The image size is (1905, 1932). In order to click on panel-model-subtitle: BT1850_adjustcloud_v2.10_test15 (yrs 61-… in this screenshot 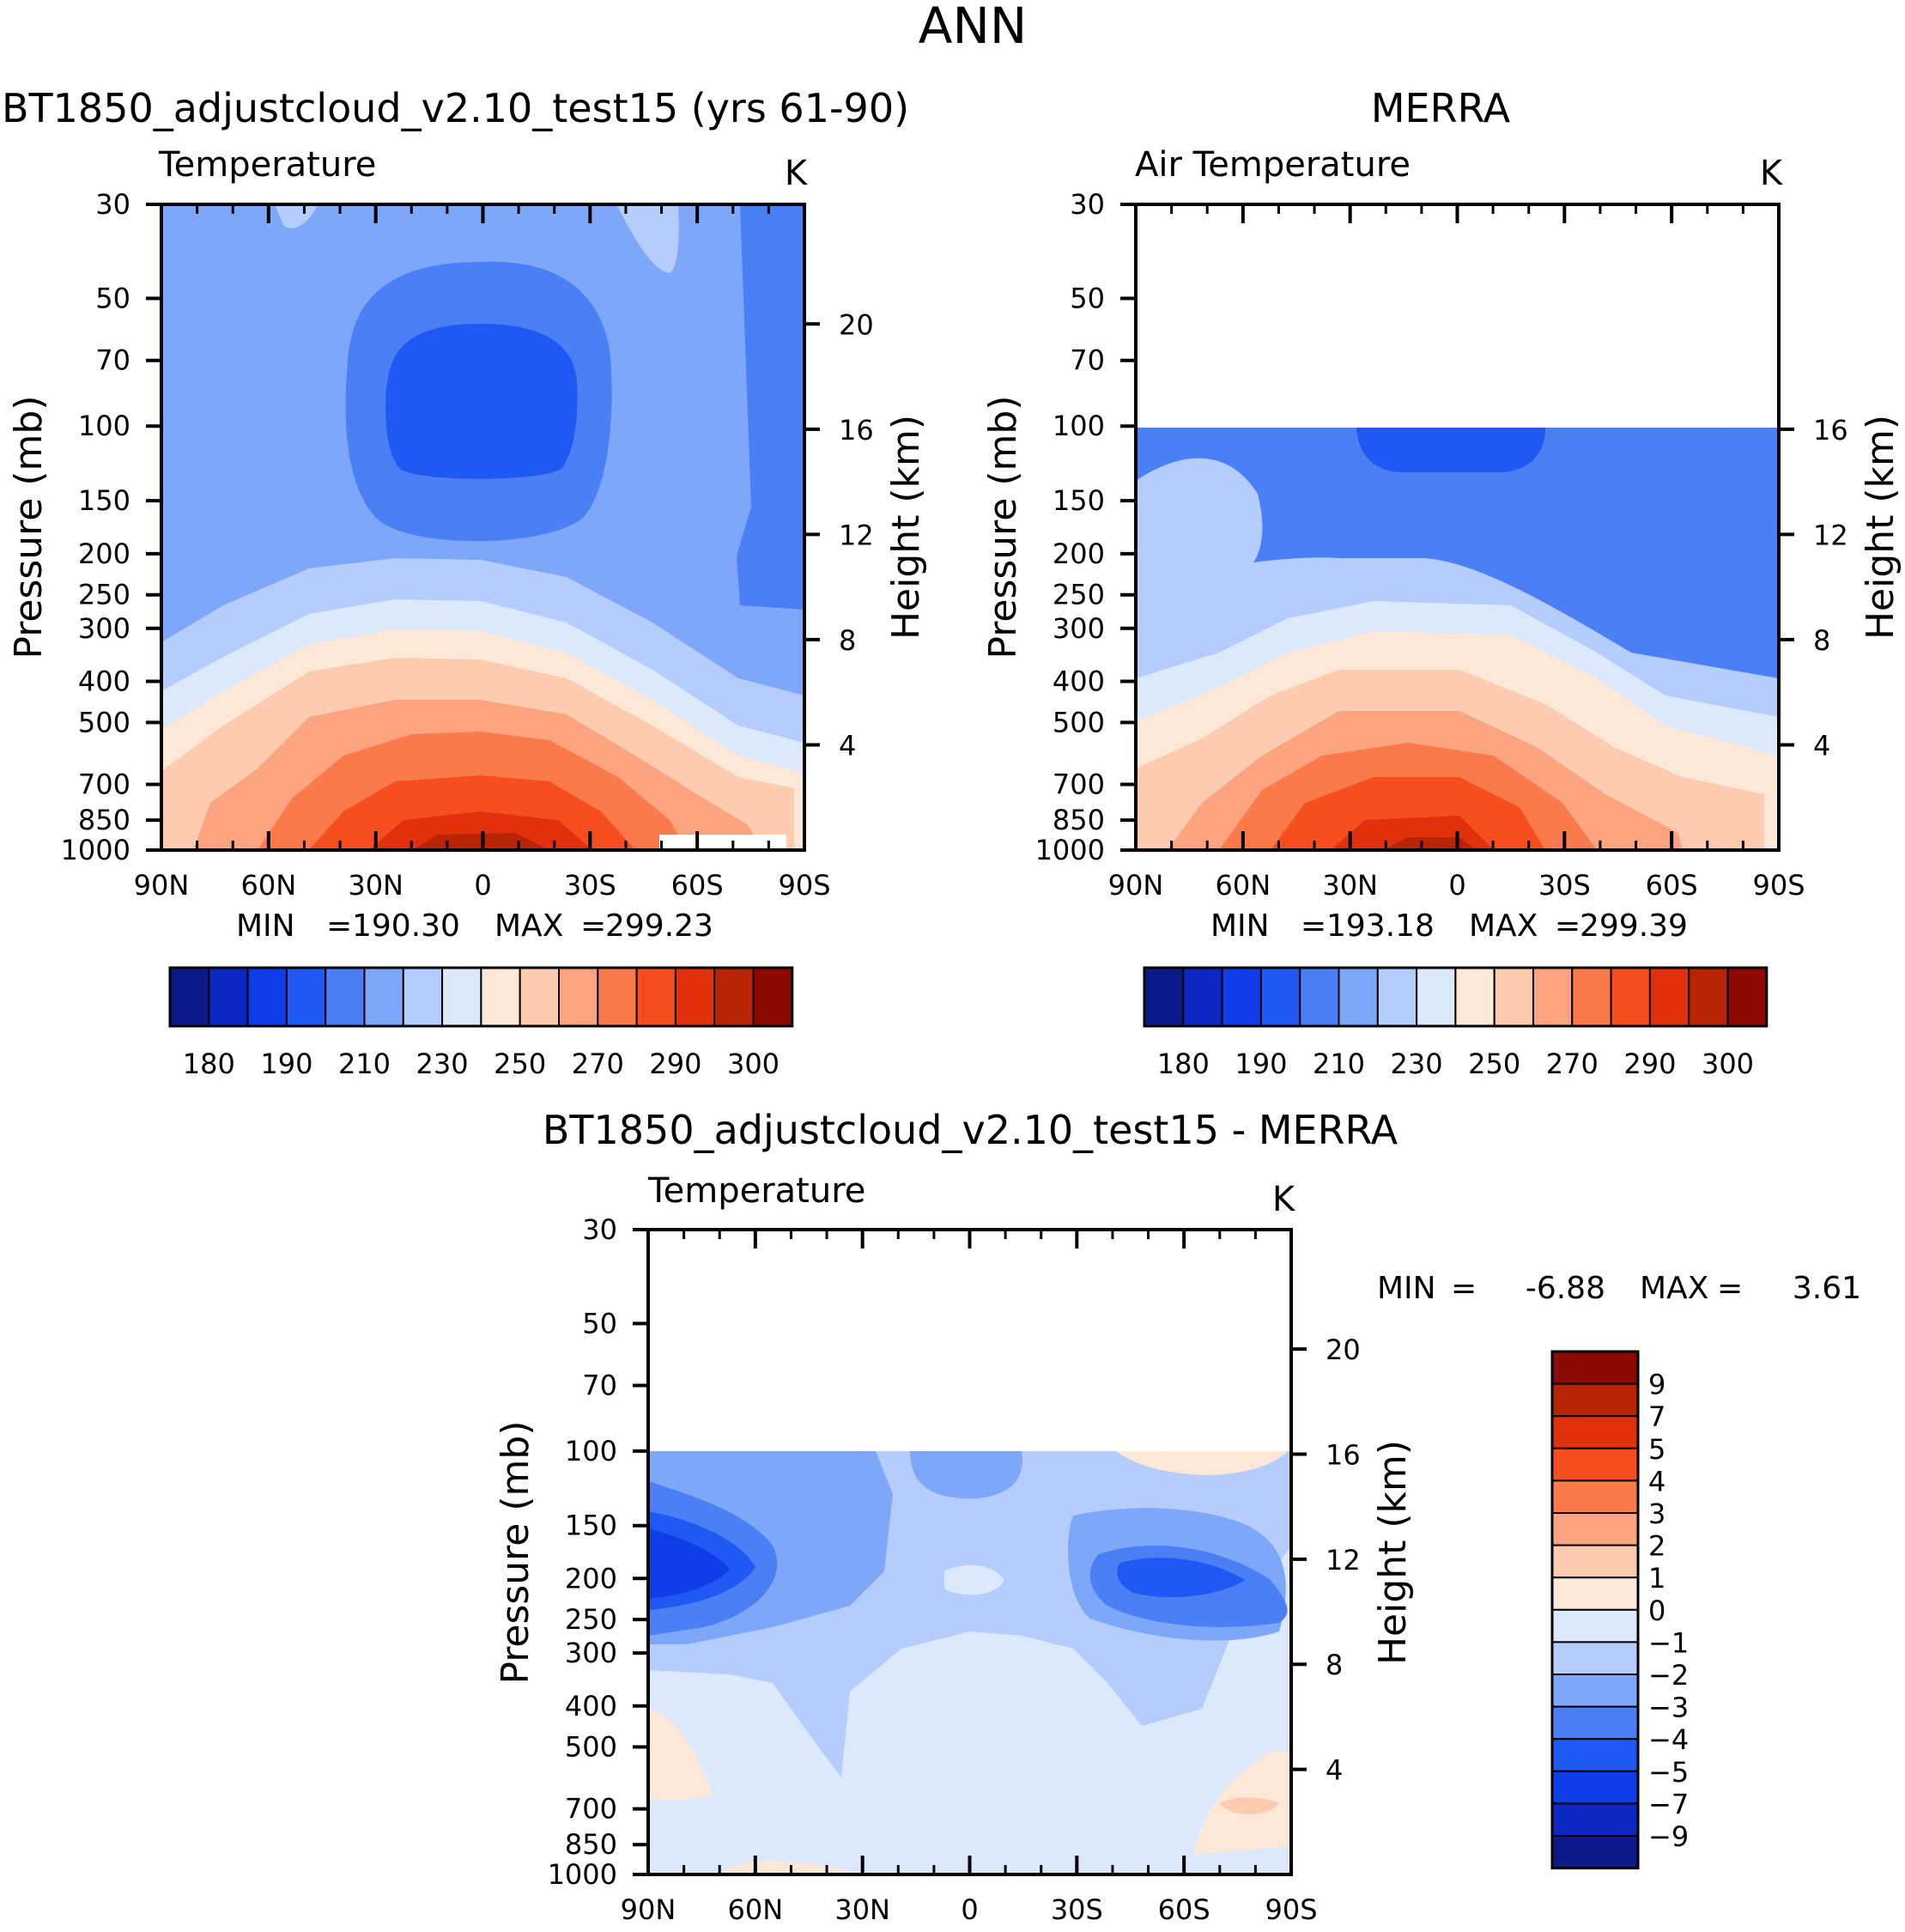, I will do `click(455, 108)`.